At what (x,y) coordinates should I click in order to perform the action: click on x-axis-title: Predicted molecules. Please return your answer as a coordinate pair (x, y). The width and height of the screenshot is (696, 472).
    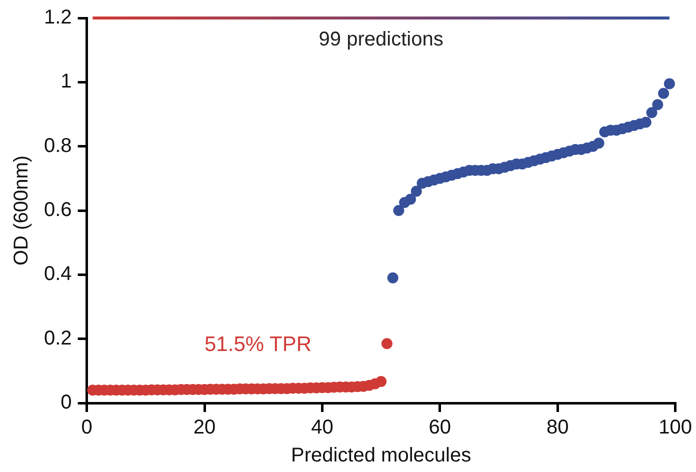
    Looking at the image, I should click on (381, 455).